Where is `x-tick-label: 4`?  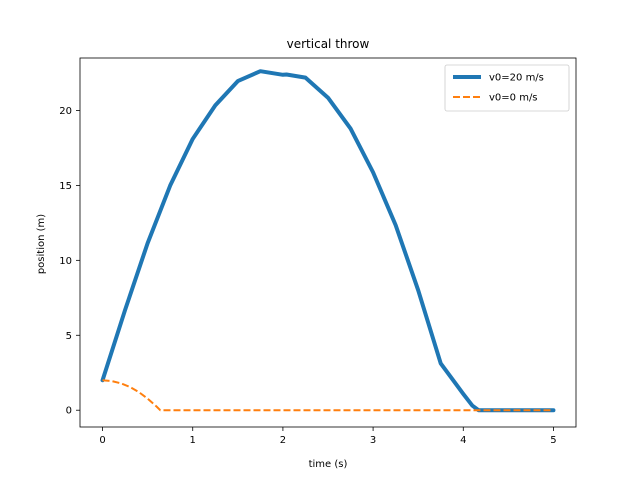 x-tick-label: 4 is located at coordinates (463, 440).